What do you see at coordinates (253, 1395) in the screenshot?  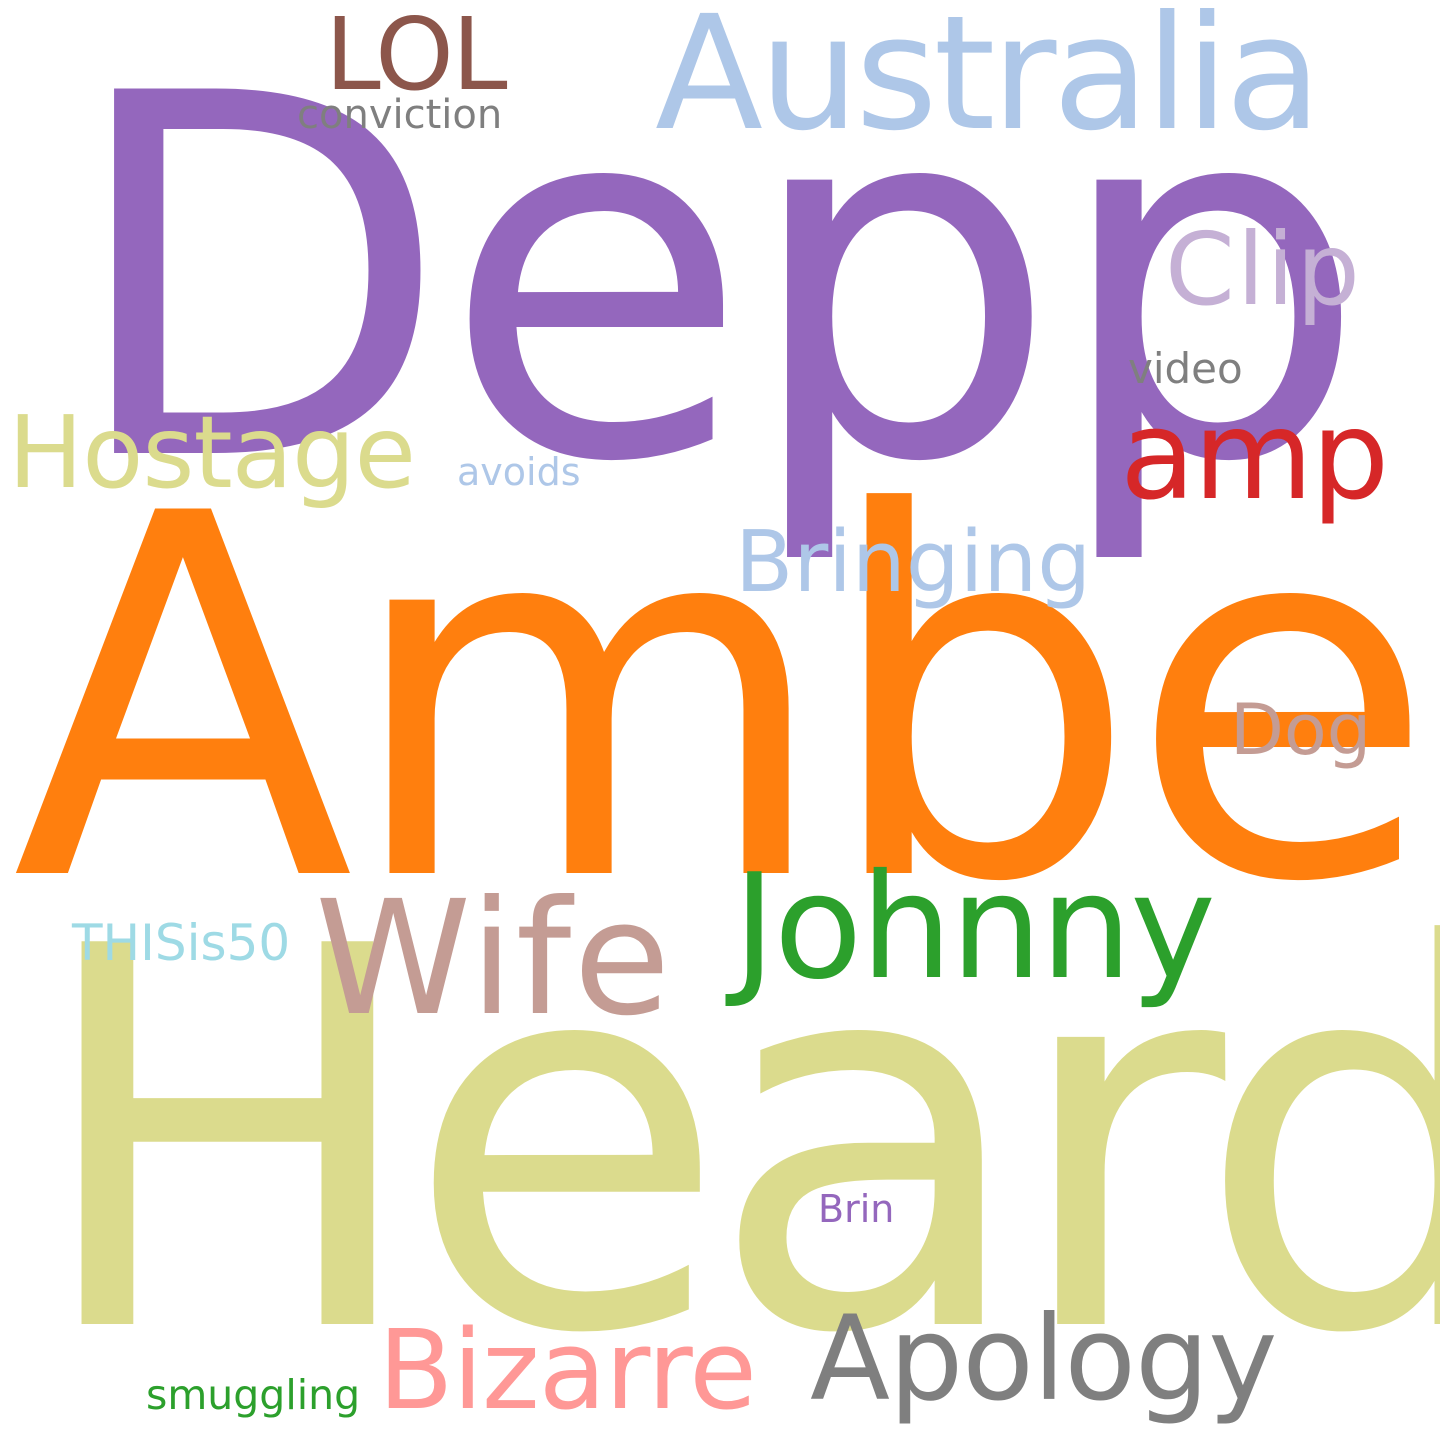 I see `word-smuggling: smuggling` at bounding box center [253, 1395].